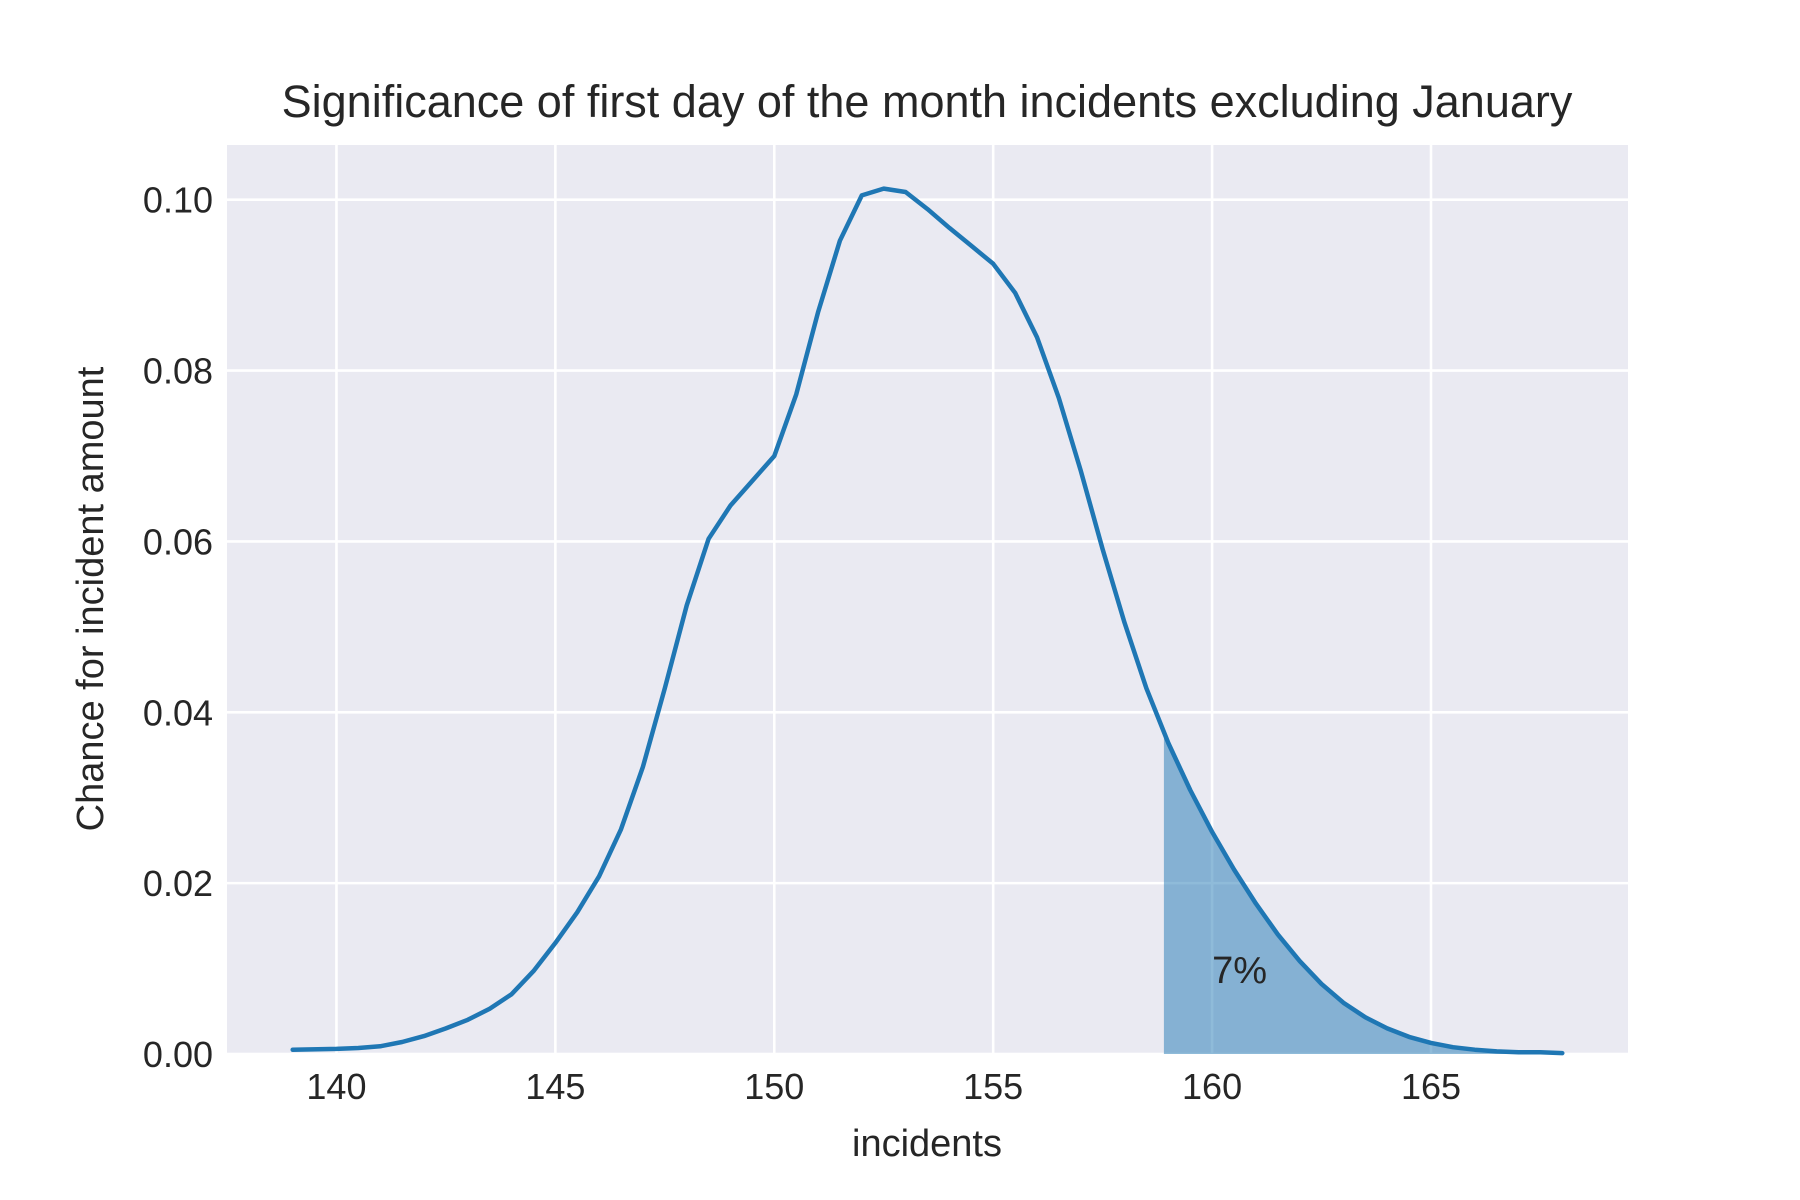 The image size is (1800, 1200). I want to click on y-axis-ticks: 0.00 0.02 0.04 0.06 0.08 0.10, so click(178, 627).